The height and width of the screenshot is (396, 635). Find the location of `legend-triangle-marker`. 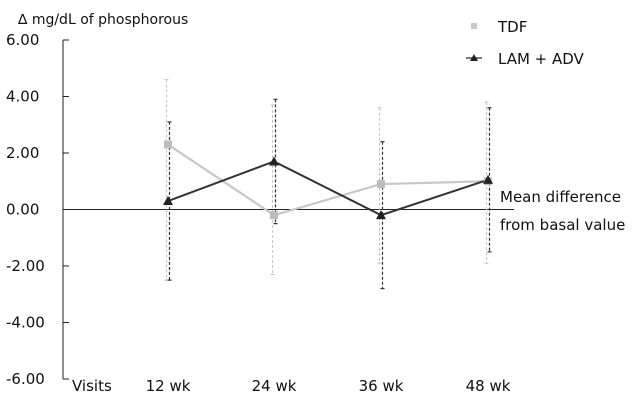

legend-triangle-marker is located at coordinates (474, 57).